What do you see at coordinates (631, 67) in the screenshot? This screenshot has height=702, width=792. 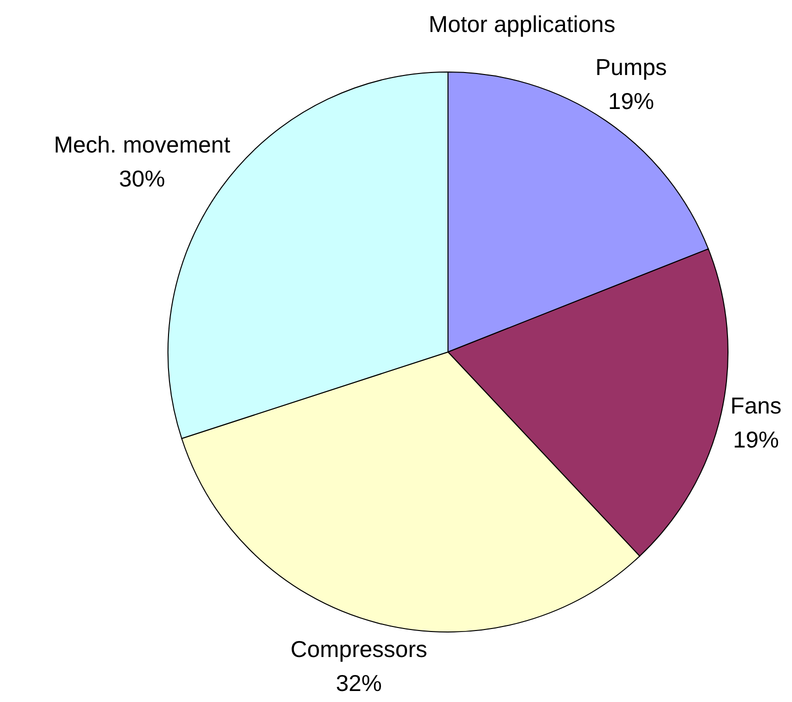 I see `slice-label: Pumps` at bounding box center [631, 67].